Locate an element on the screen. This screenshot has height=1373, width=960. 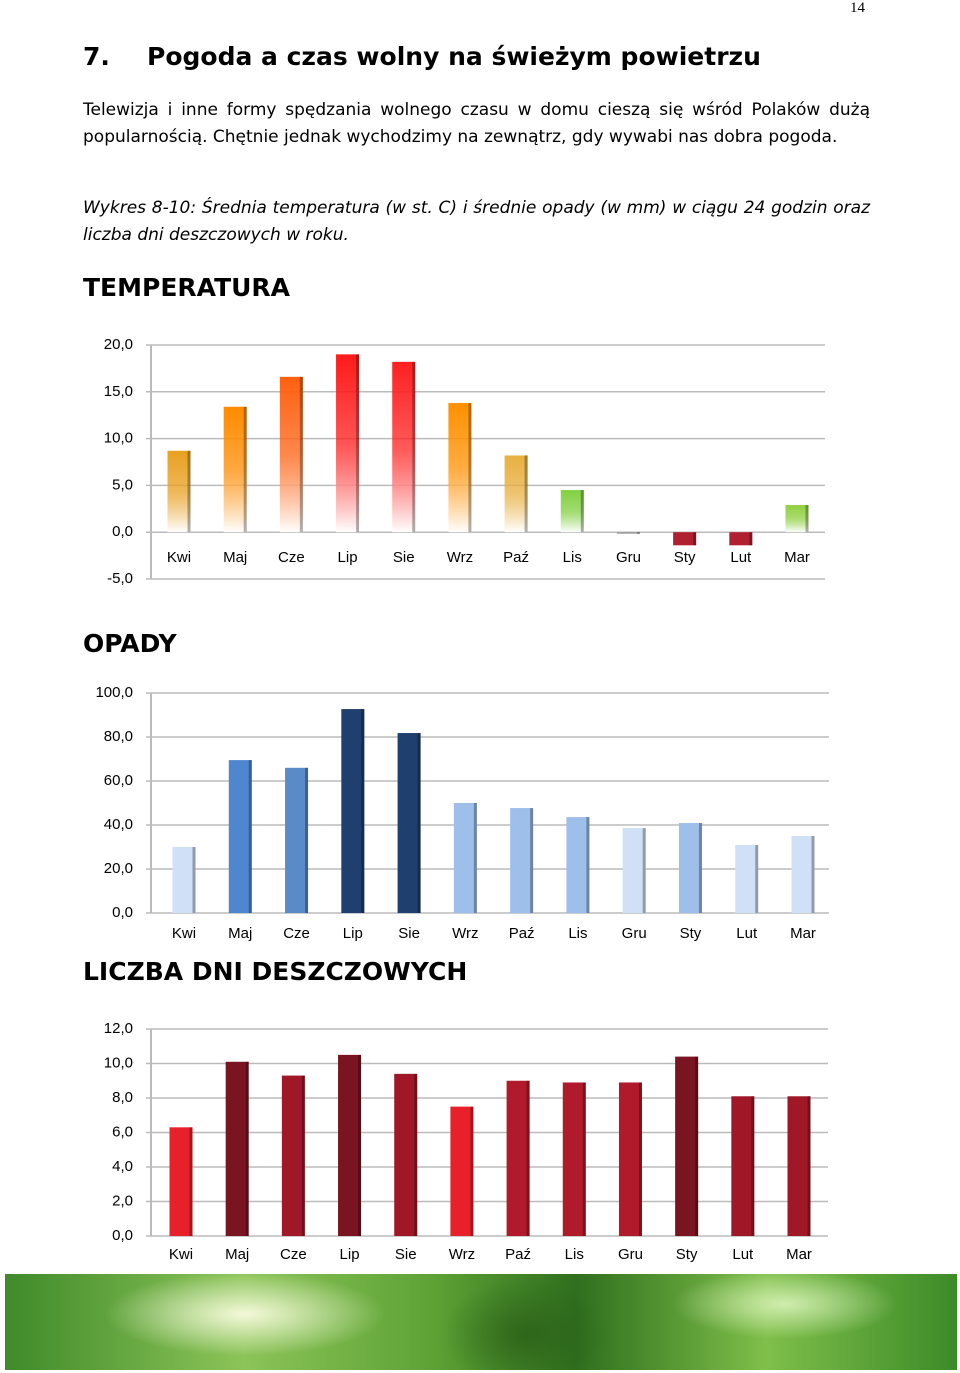
y-tick-label: 6,0 is located at coordinates (122, 1131).